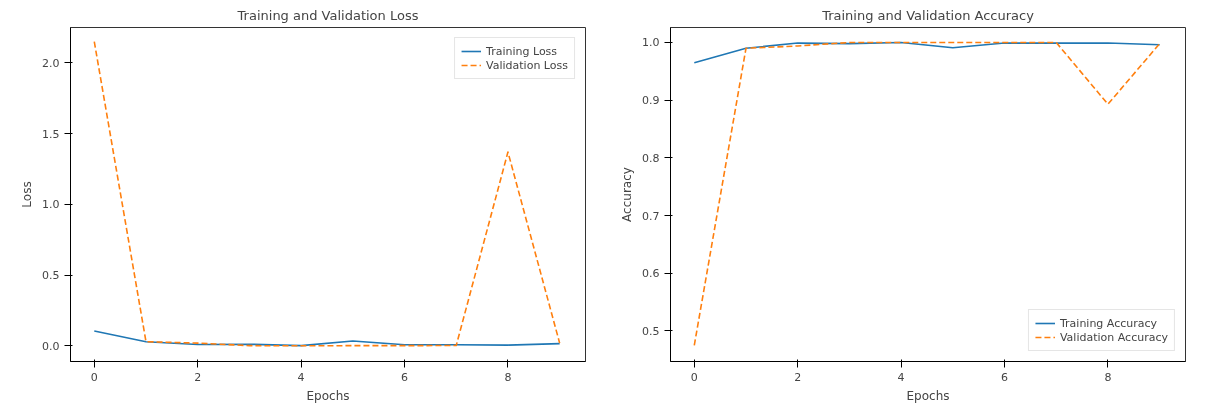 Image resolution: width=1206 pixels, height=409 pixels. Describe the element at coordinates (522, 51) in the screenshot. I see `legend-label: Training Loss` at that location.